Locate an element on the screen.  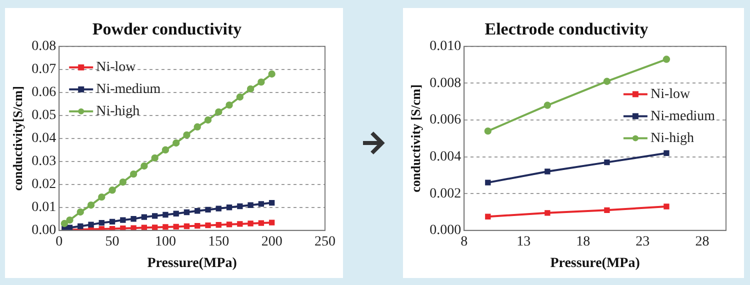
y-tick-label: 0.05 is located at coordinates (44, 115).